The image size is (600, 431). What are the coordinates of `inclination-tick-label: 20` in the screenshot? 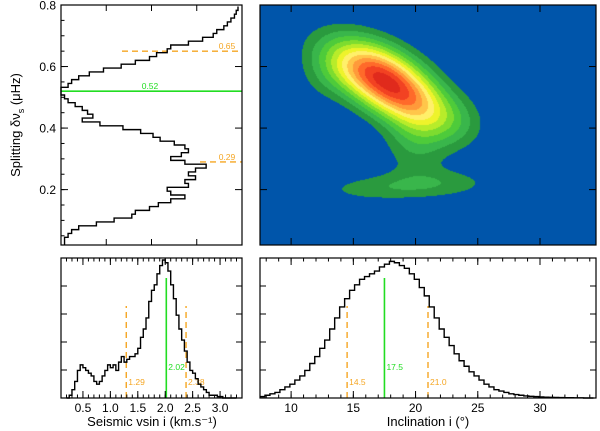 It's located at (416, 408).